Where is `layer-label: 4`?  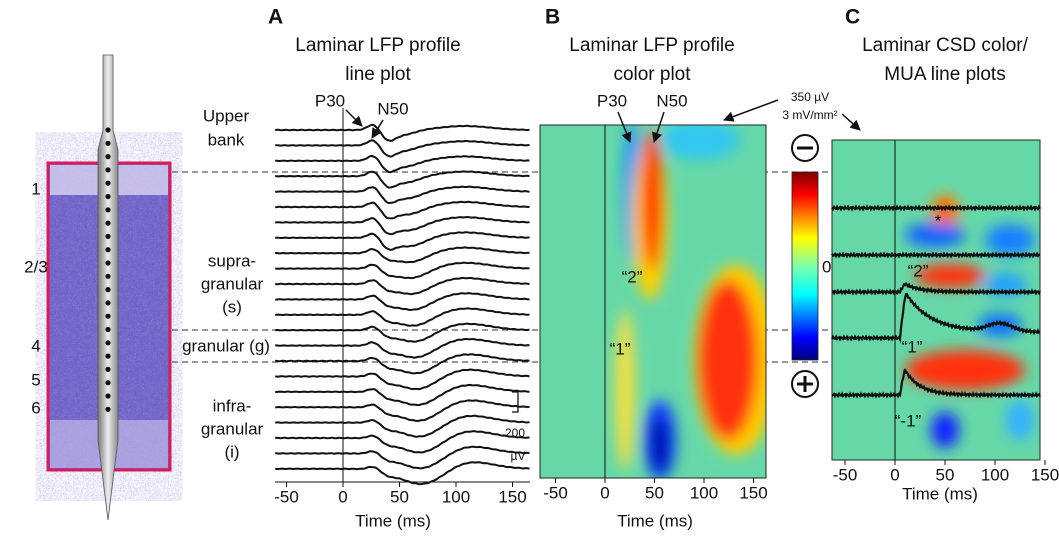 layer-label: 4 is located at coordinates (35, 345).